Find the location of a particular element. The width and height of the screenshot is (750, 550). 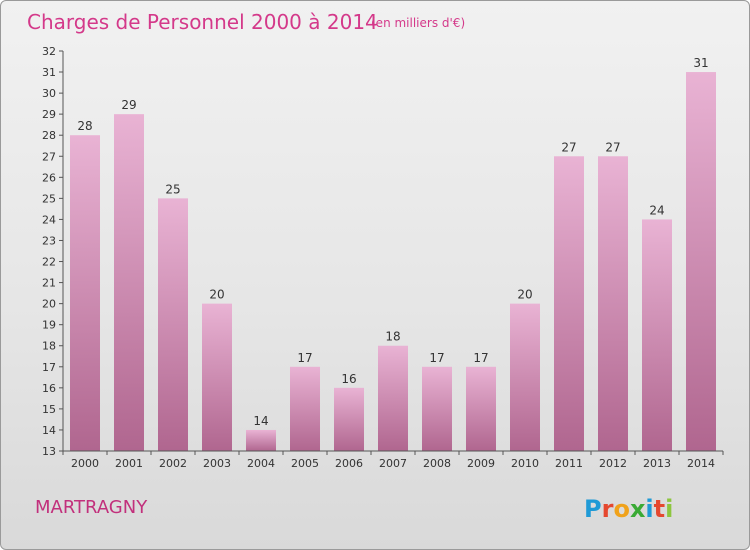

y-tick-label: 19 is located at coordinates (49, 325).